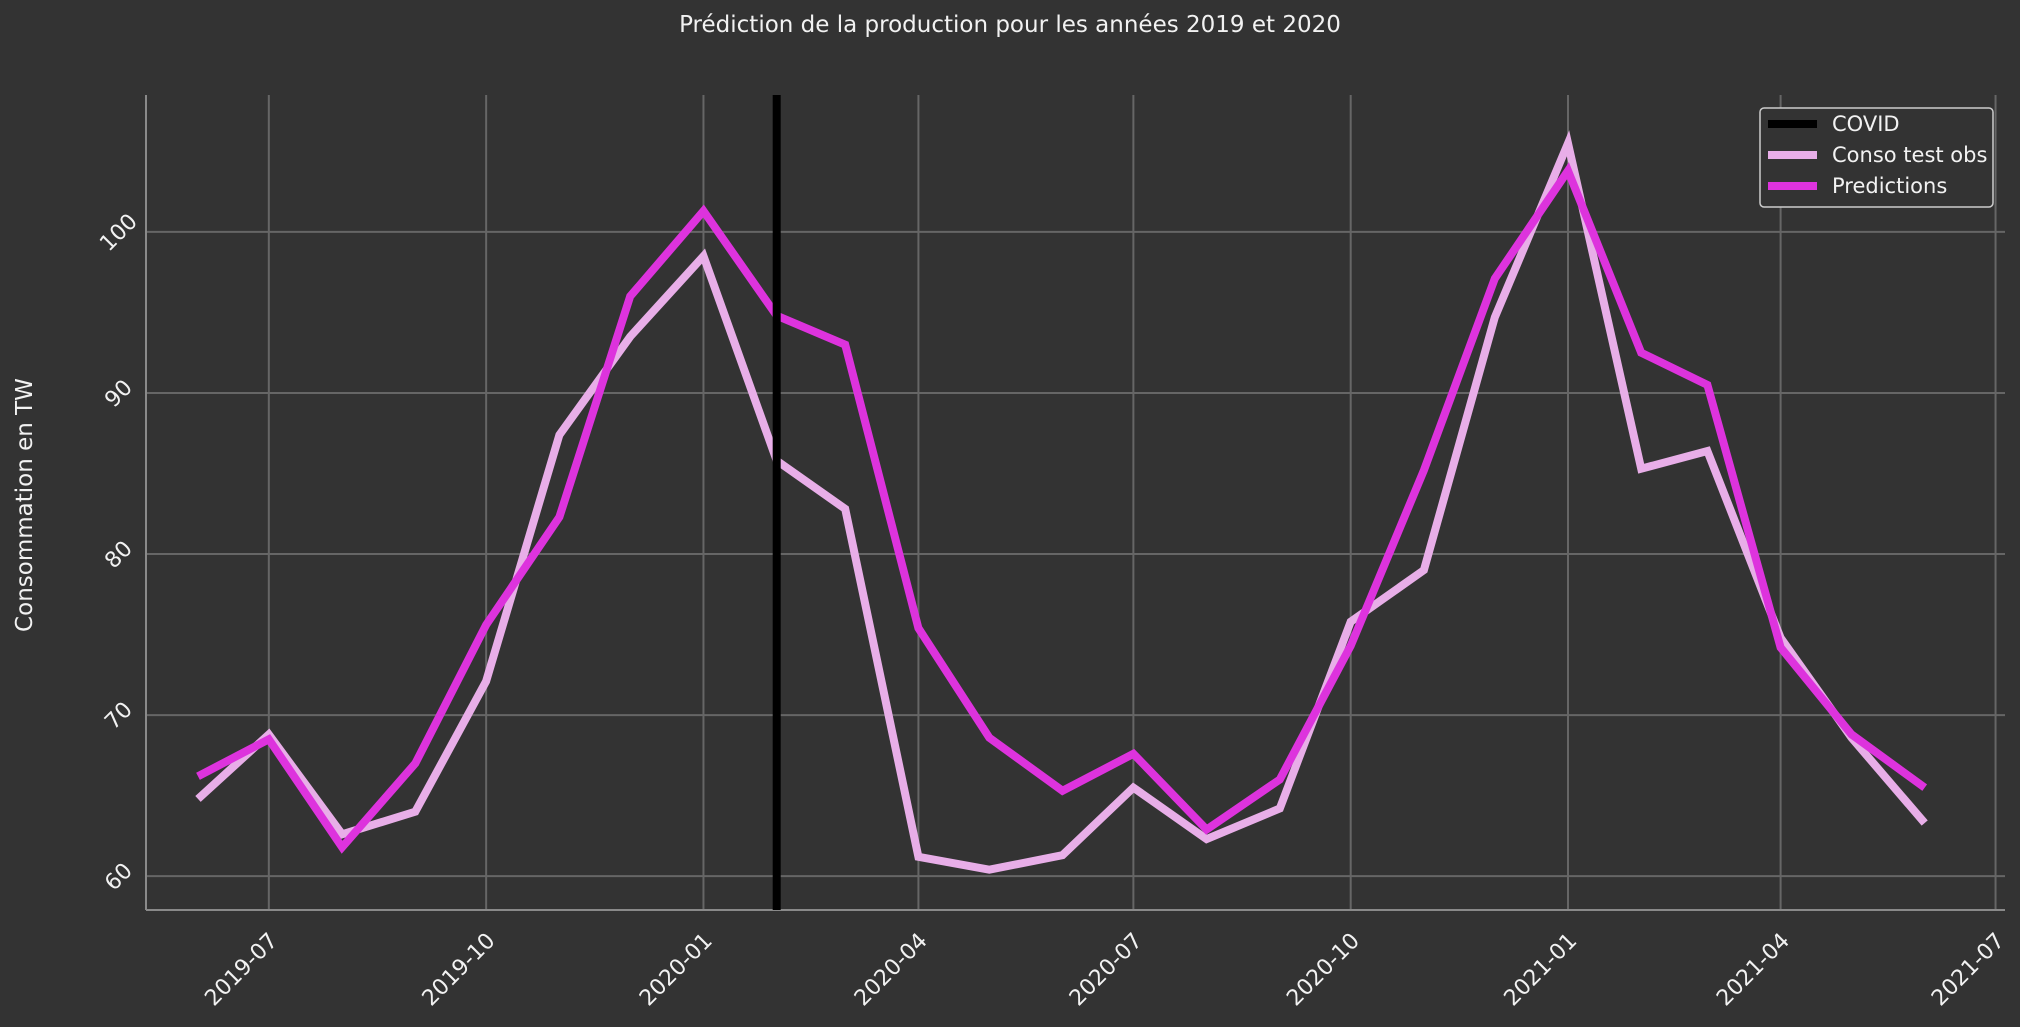 The image size is (2020, 1027). Describe the element at coordinates (1541, 970) in the screenshot. I see `x-tick-label: 2021-01` at that location.